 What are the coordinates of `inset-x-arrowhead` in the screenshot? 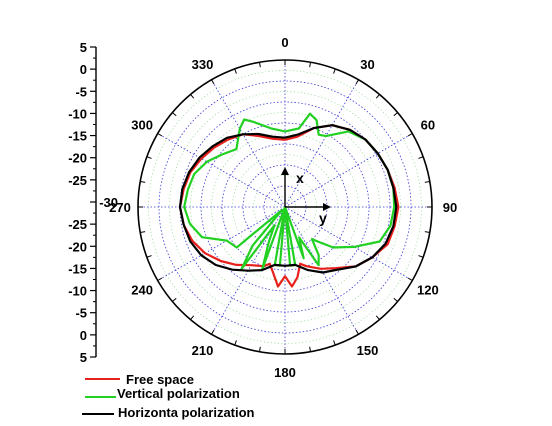 It's located at (285, 171).